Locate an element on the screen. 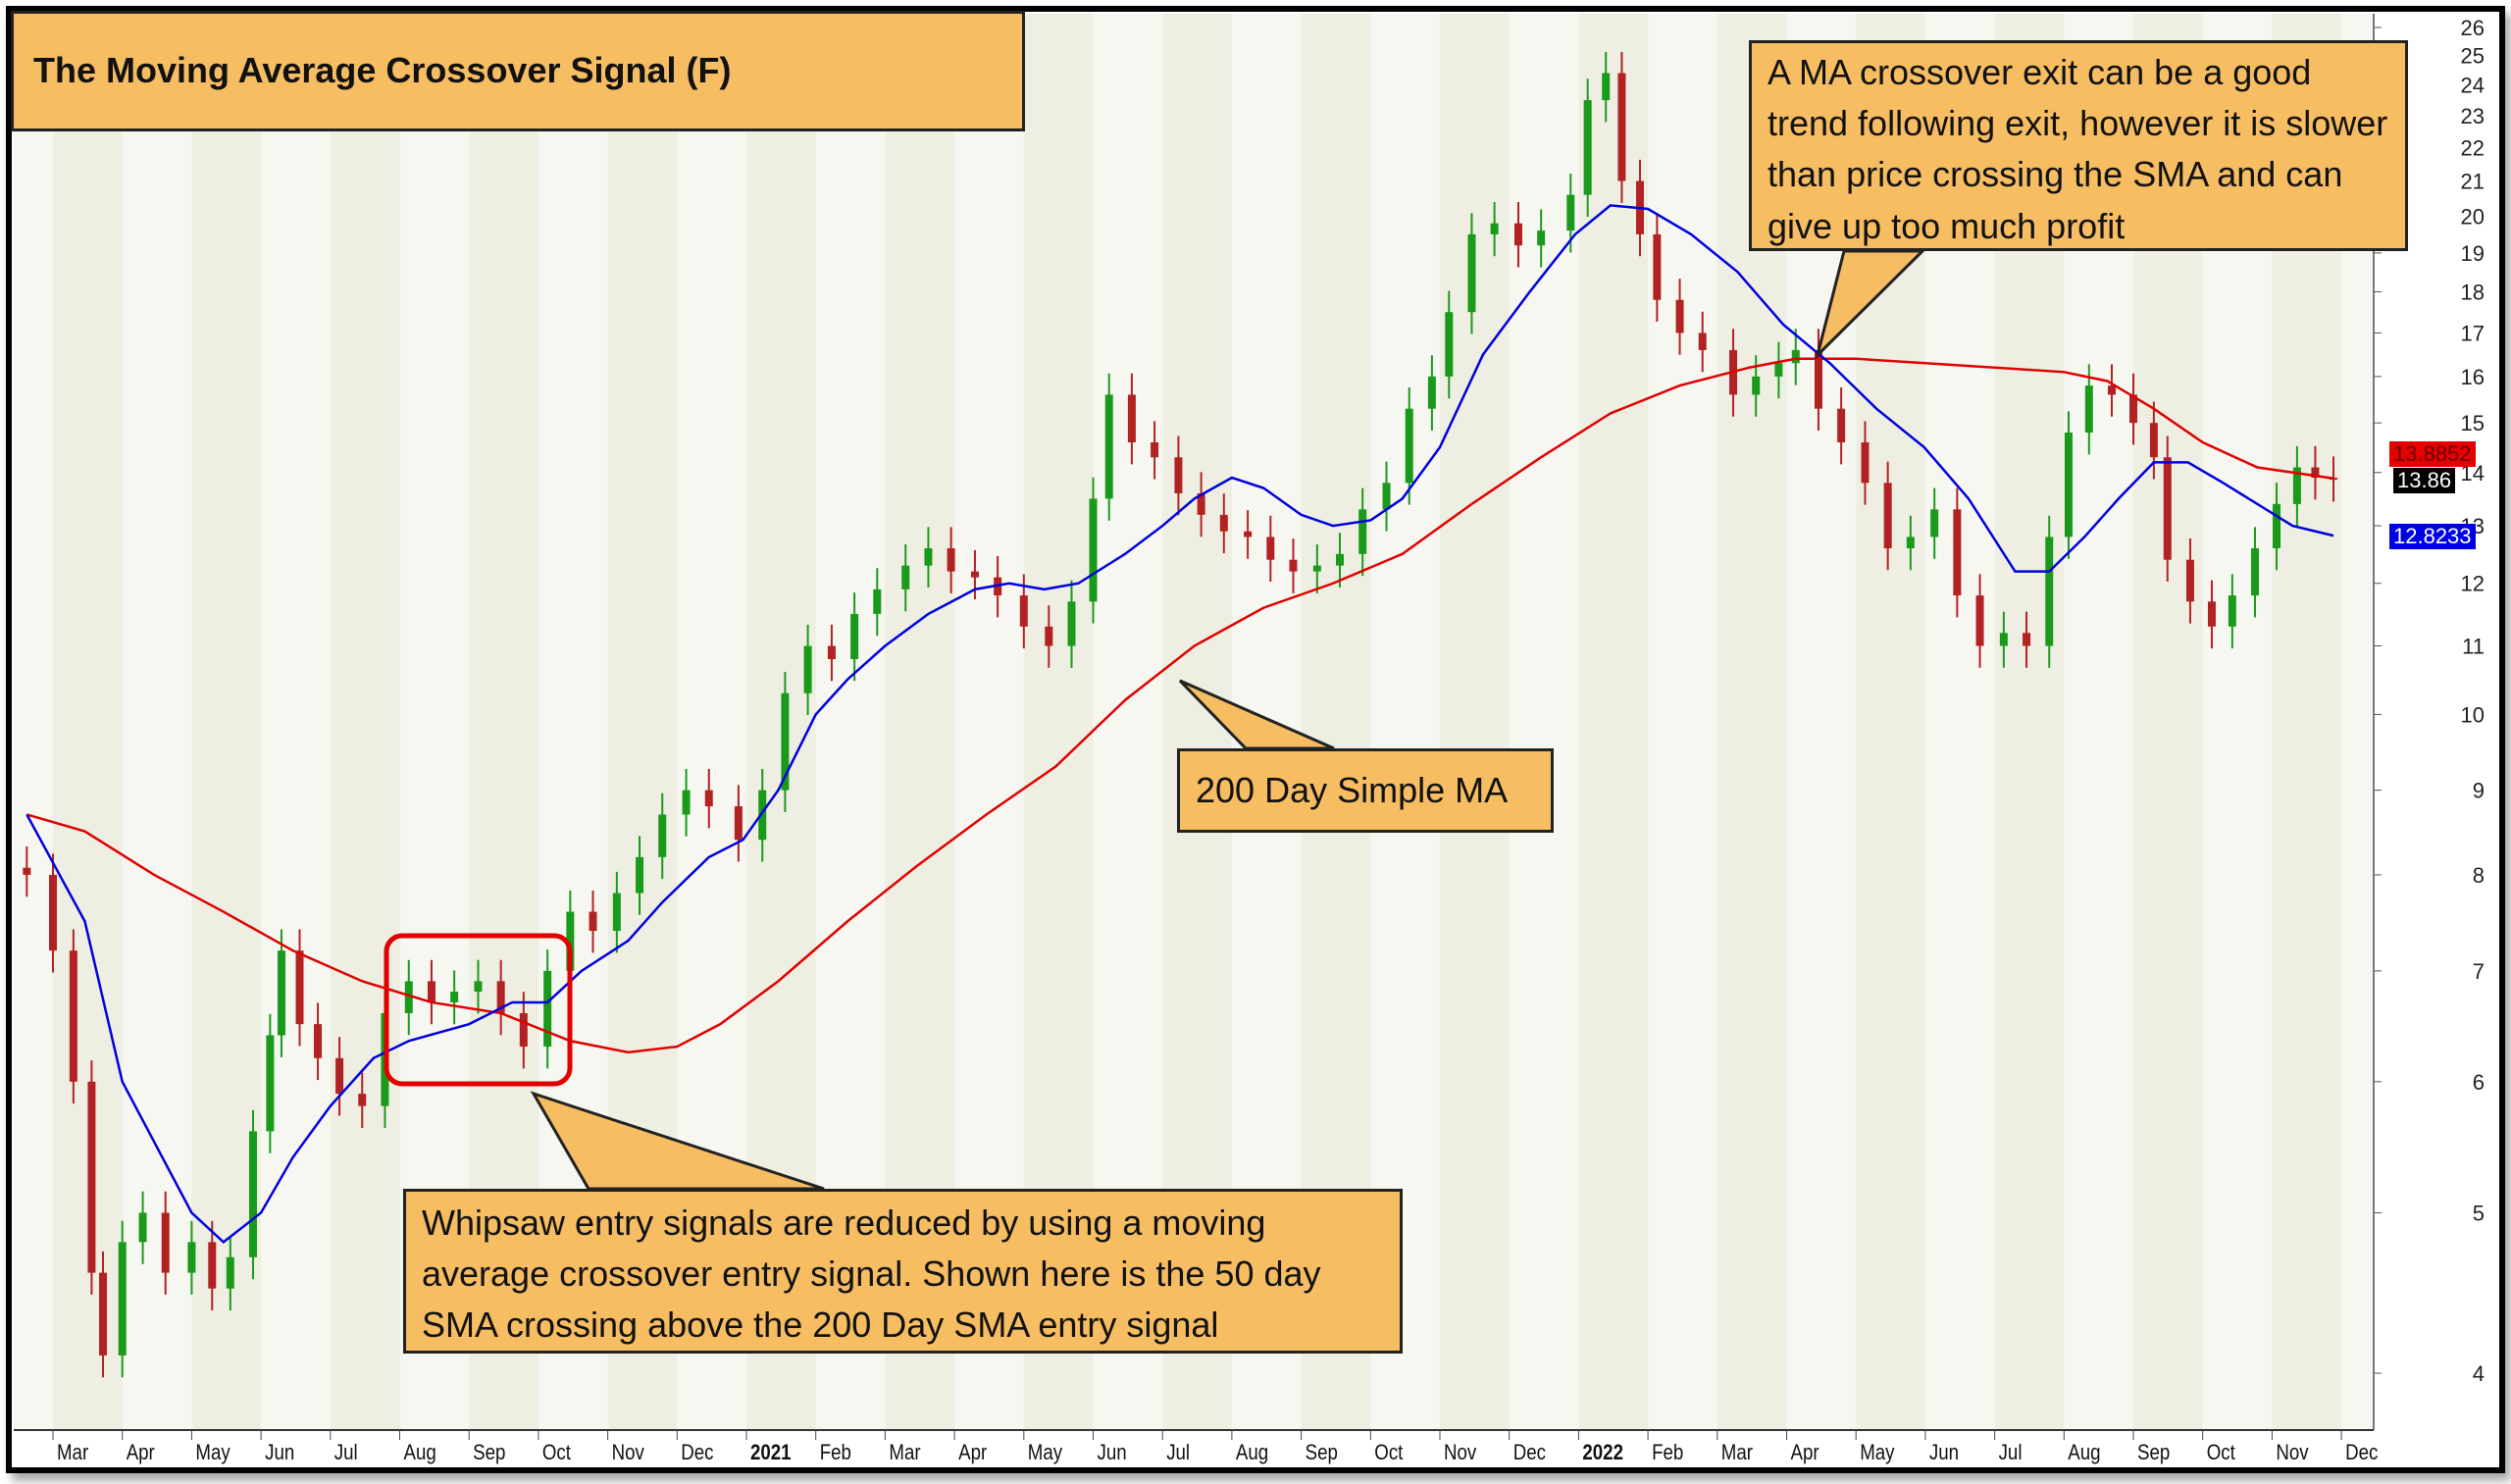 This screenshot has width=2511, height=1484. y-tick-label: 9 is located at coordinates (2479, 791).